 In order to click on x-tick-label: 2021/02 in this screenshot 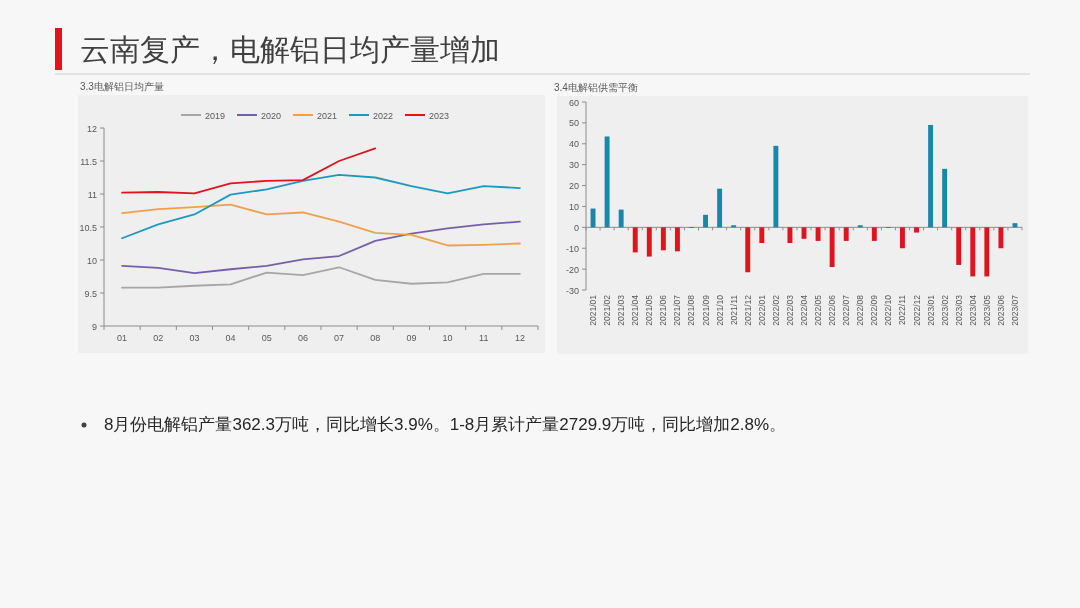, I will do `click(607, 310)`.